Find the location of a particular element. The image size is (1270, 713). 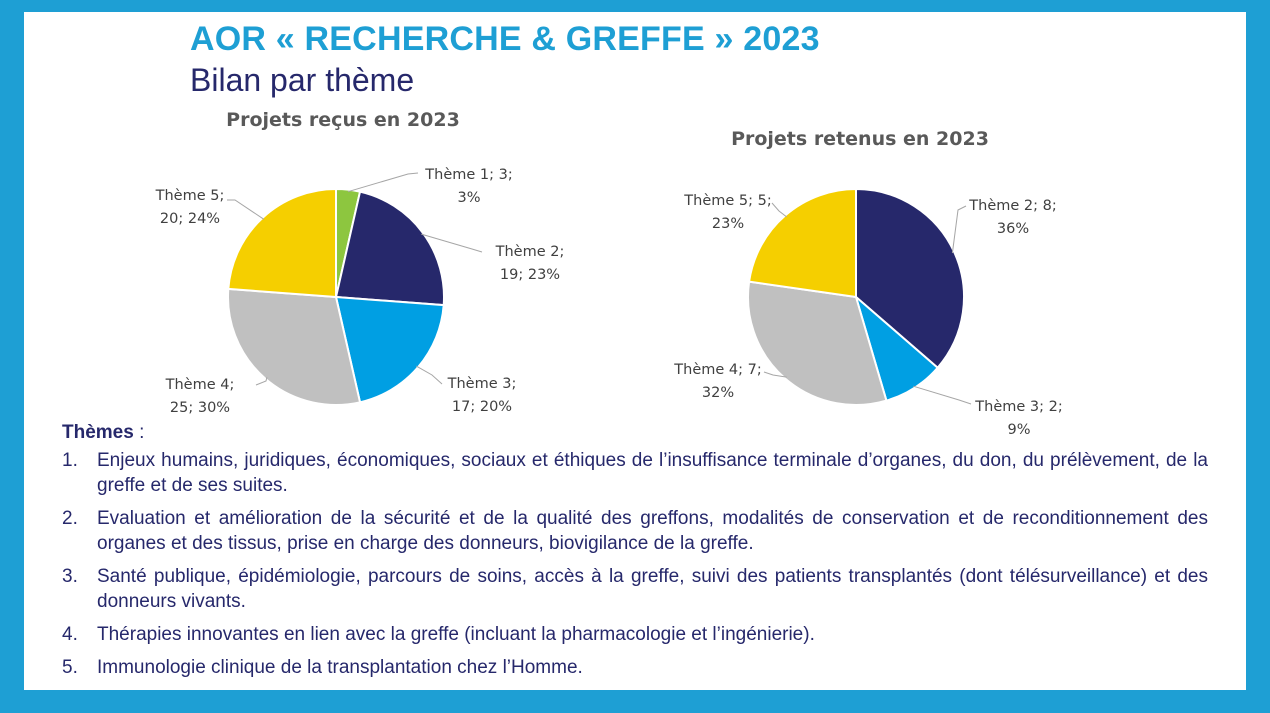

data-label-theme-3: Thème 3; 17; 20% is located at coordinates (482, 395).